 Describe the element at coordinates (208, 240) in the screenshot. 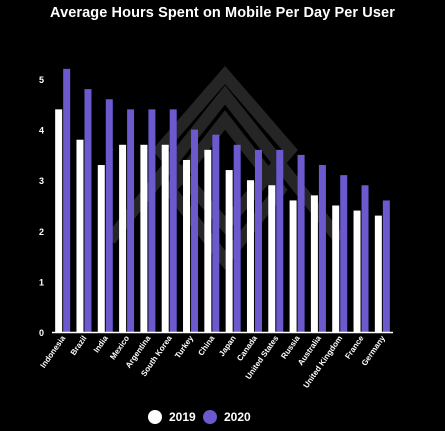

I see `bar-2019-china` at that location.